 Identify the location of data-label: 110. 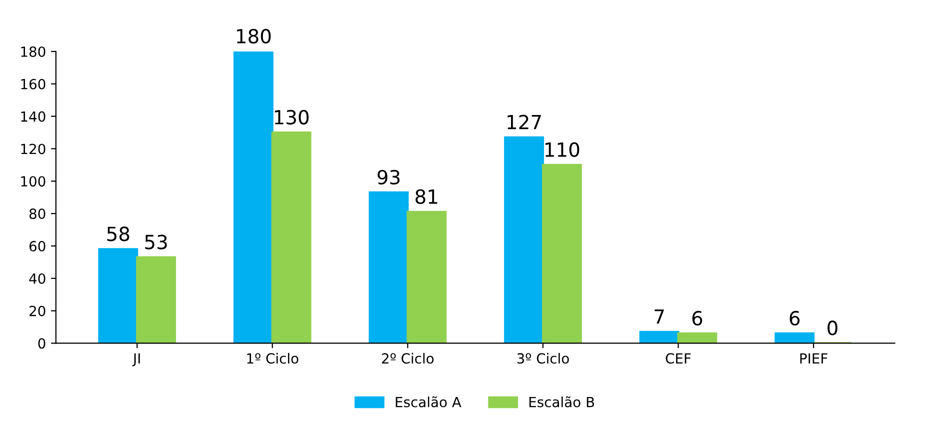
(562, 149).